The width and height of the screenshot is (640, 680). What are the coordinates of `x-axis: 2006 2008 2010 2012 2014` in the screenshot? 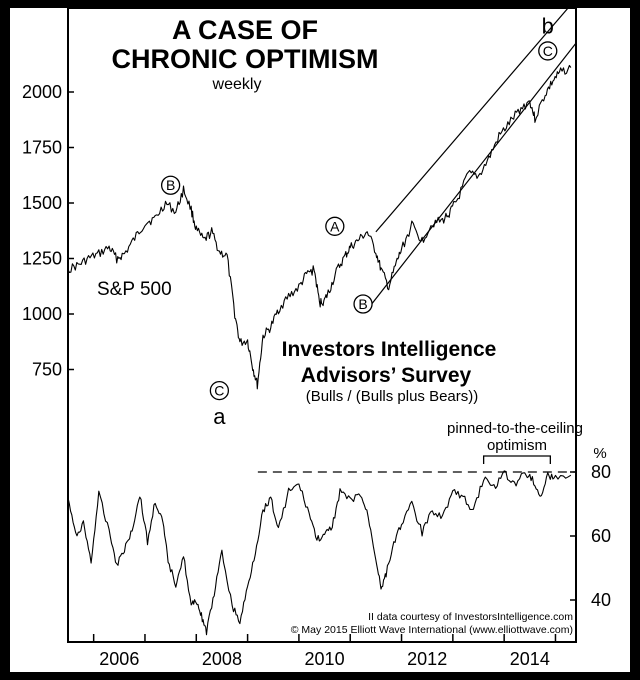 It's located at (324, 651).